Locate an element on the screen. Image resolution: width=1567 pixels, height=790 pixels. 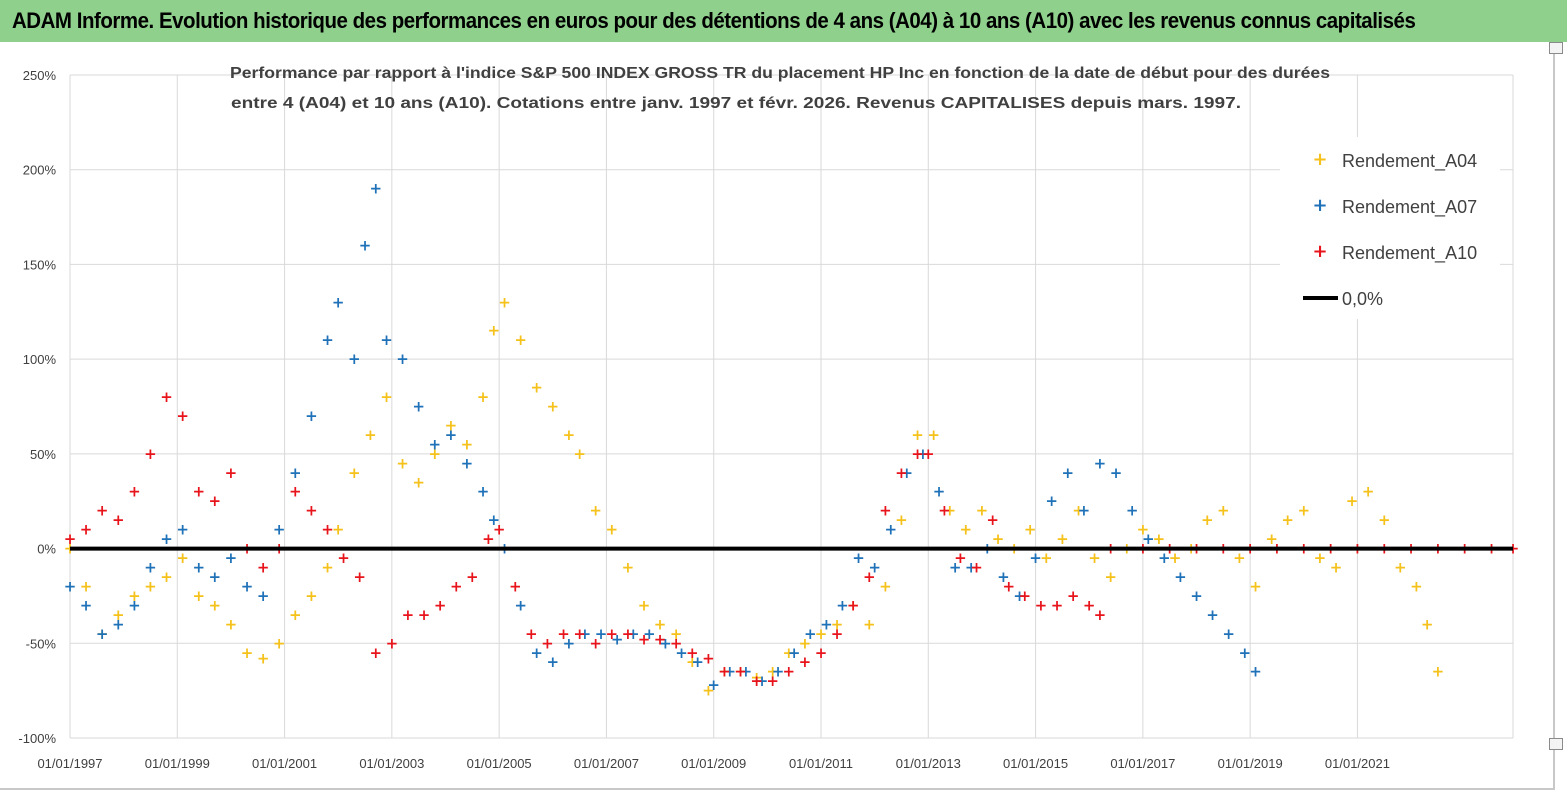
x-tick-label: 01/01/1997 is located at coordinates (69, 763).